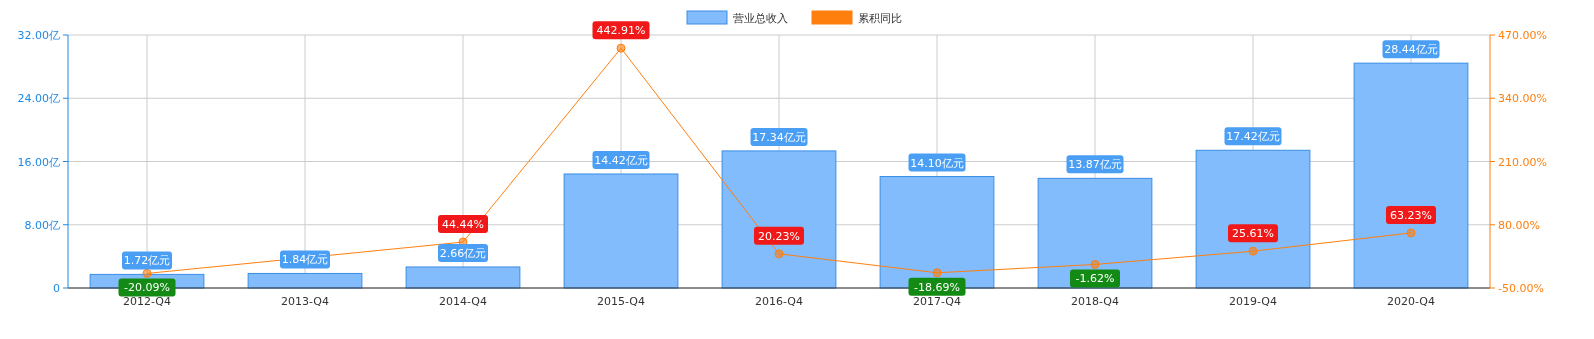 Image resolution: width=1594 pixels, height=339 pixels. I want to click on y2-tick-label: 80.00%, so click(1519, 225).